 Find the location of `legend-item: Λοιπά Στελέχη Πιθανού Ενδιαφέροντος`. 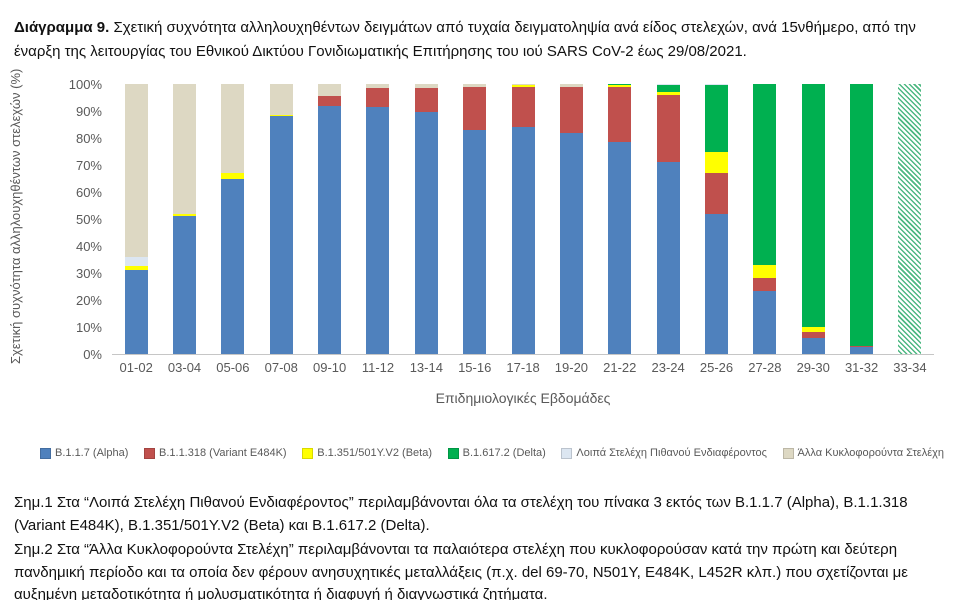

legend-item: Λοιπά Στελέχη Πιθανού Ενδιαφέροντος is located at coordinates (664, 453).